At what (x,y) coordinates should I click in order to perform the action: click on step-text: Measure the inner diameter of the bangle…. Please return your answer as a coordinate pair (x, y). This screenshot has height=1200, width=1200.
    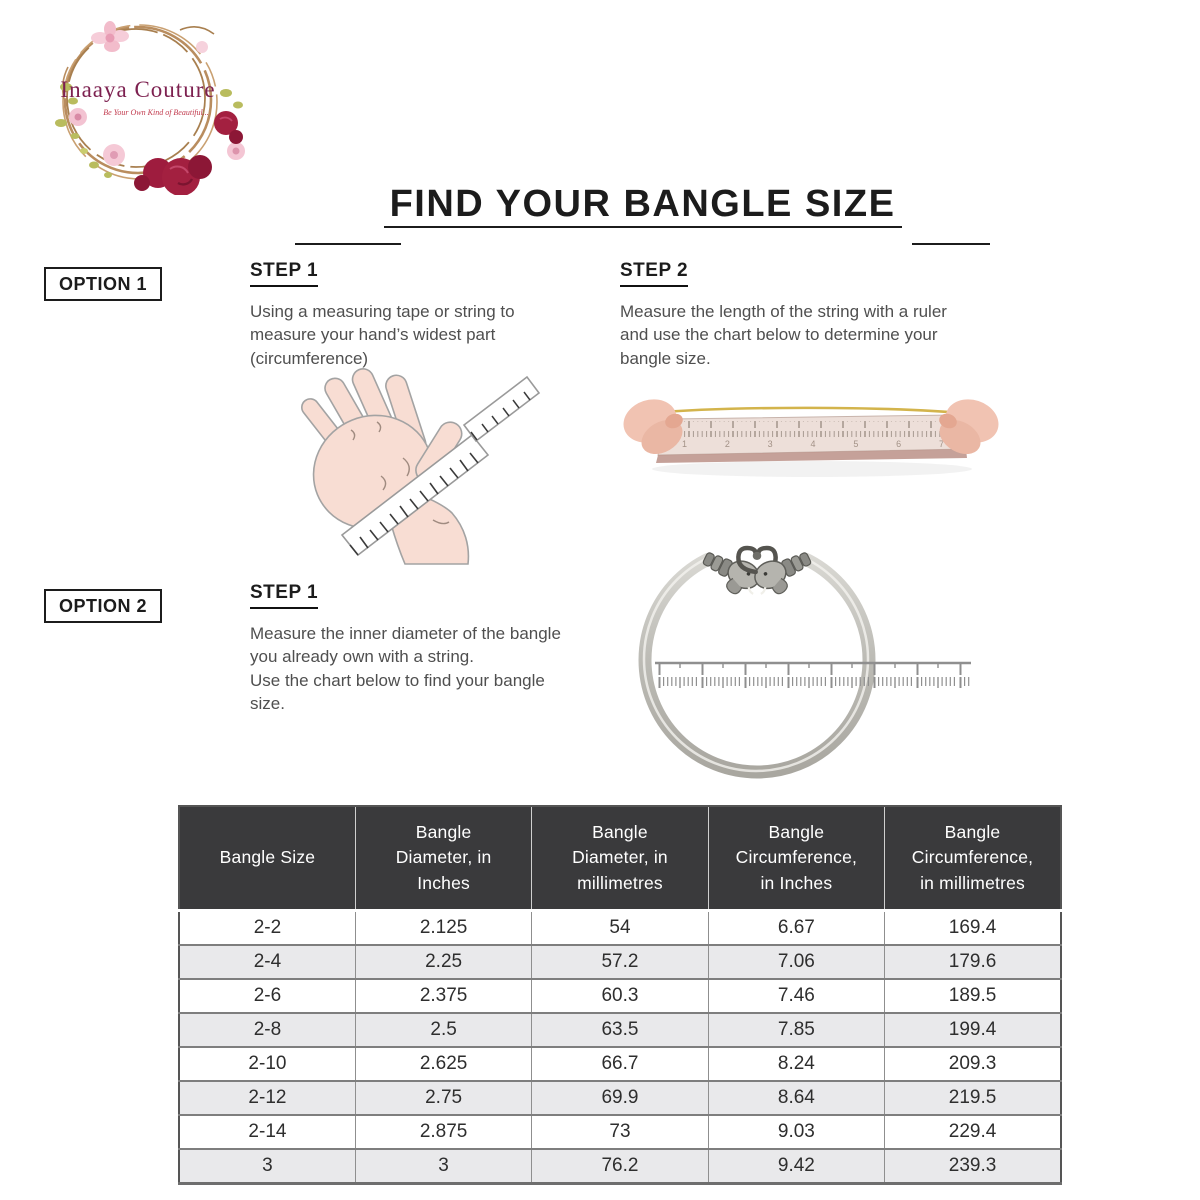
    Looking at the image, I should click on (405, 669).